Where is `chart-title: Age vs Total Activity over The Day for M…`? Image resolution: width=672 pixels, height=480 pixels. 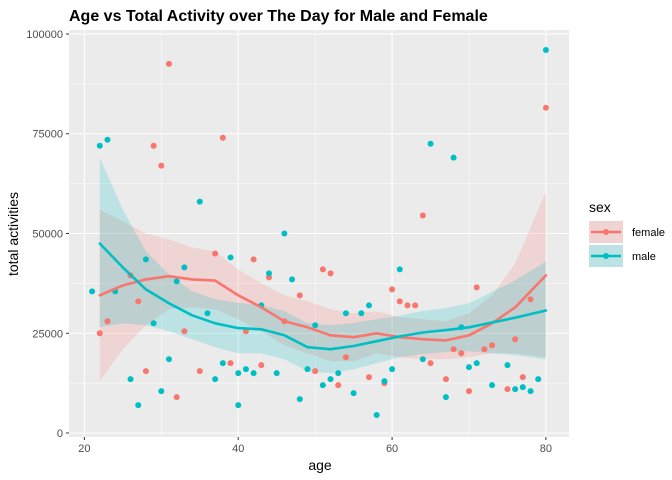
chart-title: Age vs Total Activity over The Day for M… is located at coordinates (278, 16).